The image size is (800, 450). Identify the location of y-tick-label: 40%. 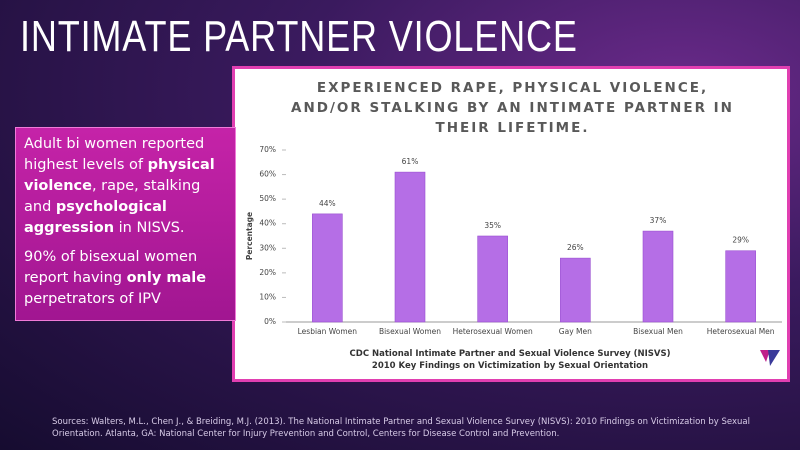
(267, 223).